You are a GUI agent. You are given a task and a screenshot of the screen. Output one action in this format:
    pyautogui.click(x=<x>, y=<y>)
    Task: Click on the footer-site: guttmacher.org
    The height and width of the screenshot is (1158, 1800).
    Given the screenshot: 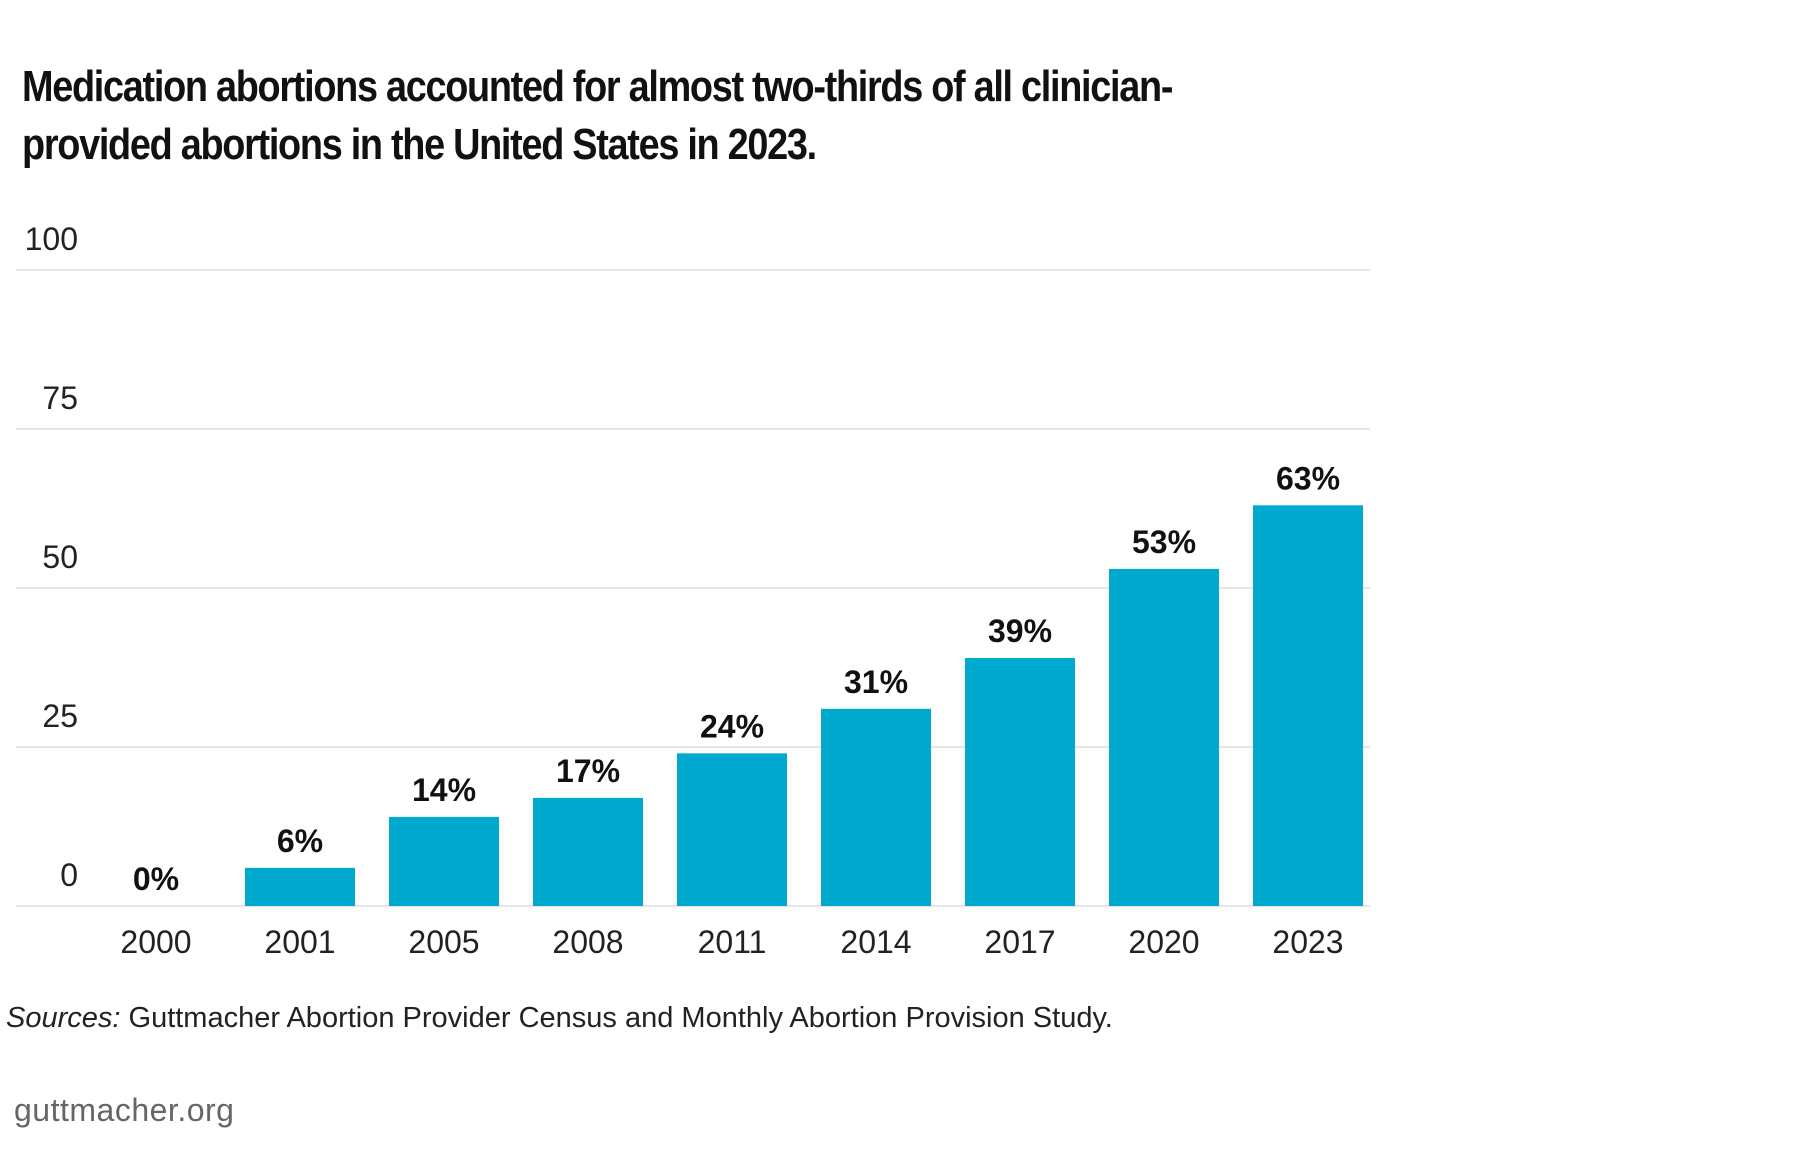 What is the action you would take?
    pyautogui.click(x=124, y=1110)
    